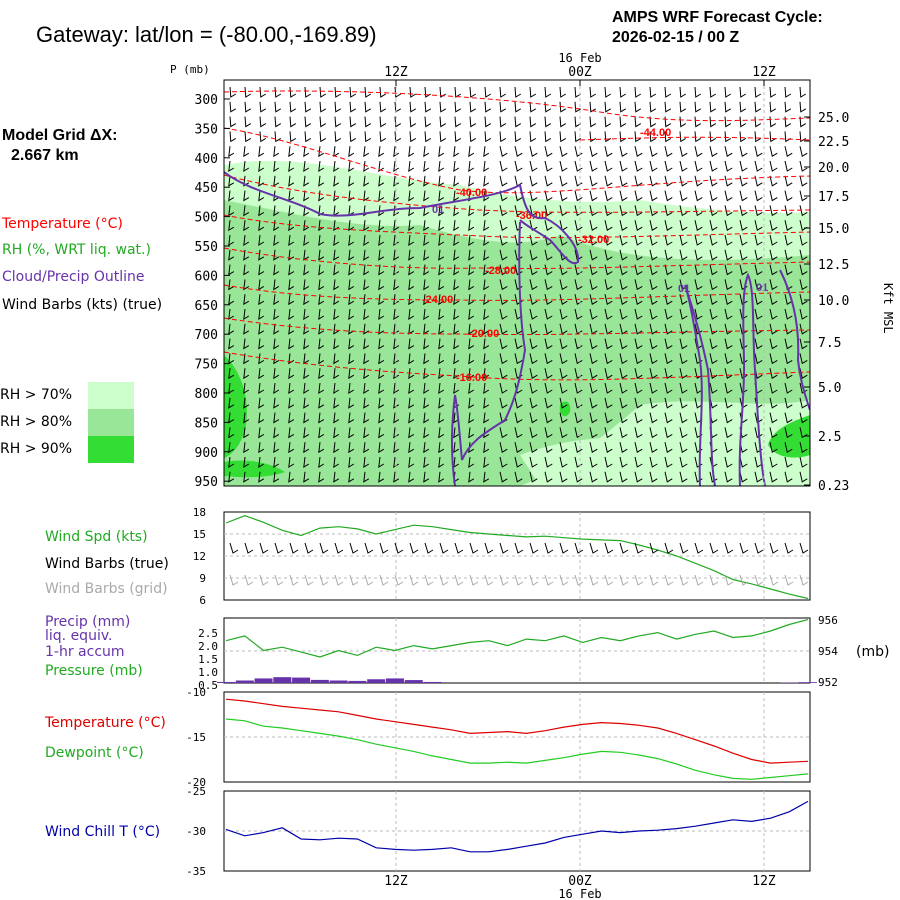  I want to click on rh-legend: RH > 70% RH > 80% RH > 90%, so click(70, 423).